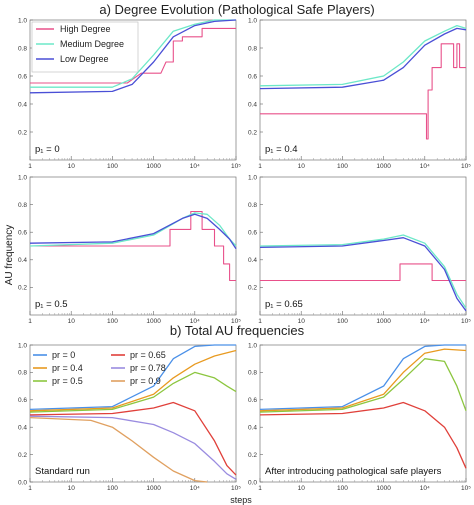  What do you see at coordinates (241, 500) in the screenshot?
I see `x-axis-label: steps` at bounding box center [241, 500].